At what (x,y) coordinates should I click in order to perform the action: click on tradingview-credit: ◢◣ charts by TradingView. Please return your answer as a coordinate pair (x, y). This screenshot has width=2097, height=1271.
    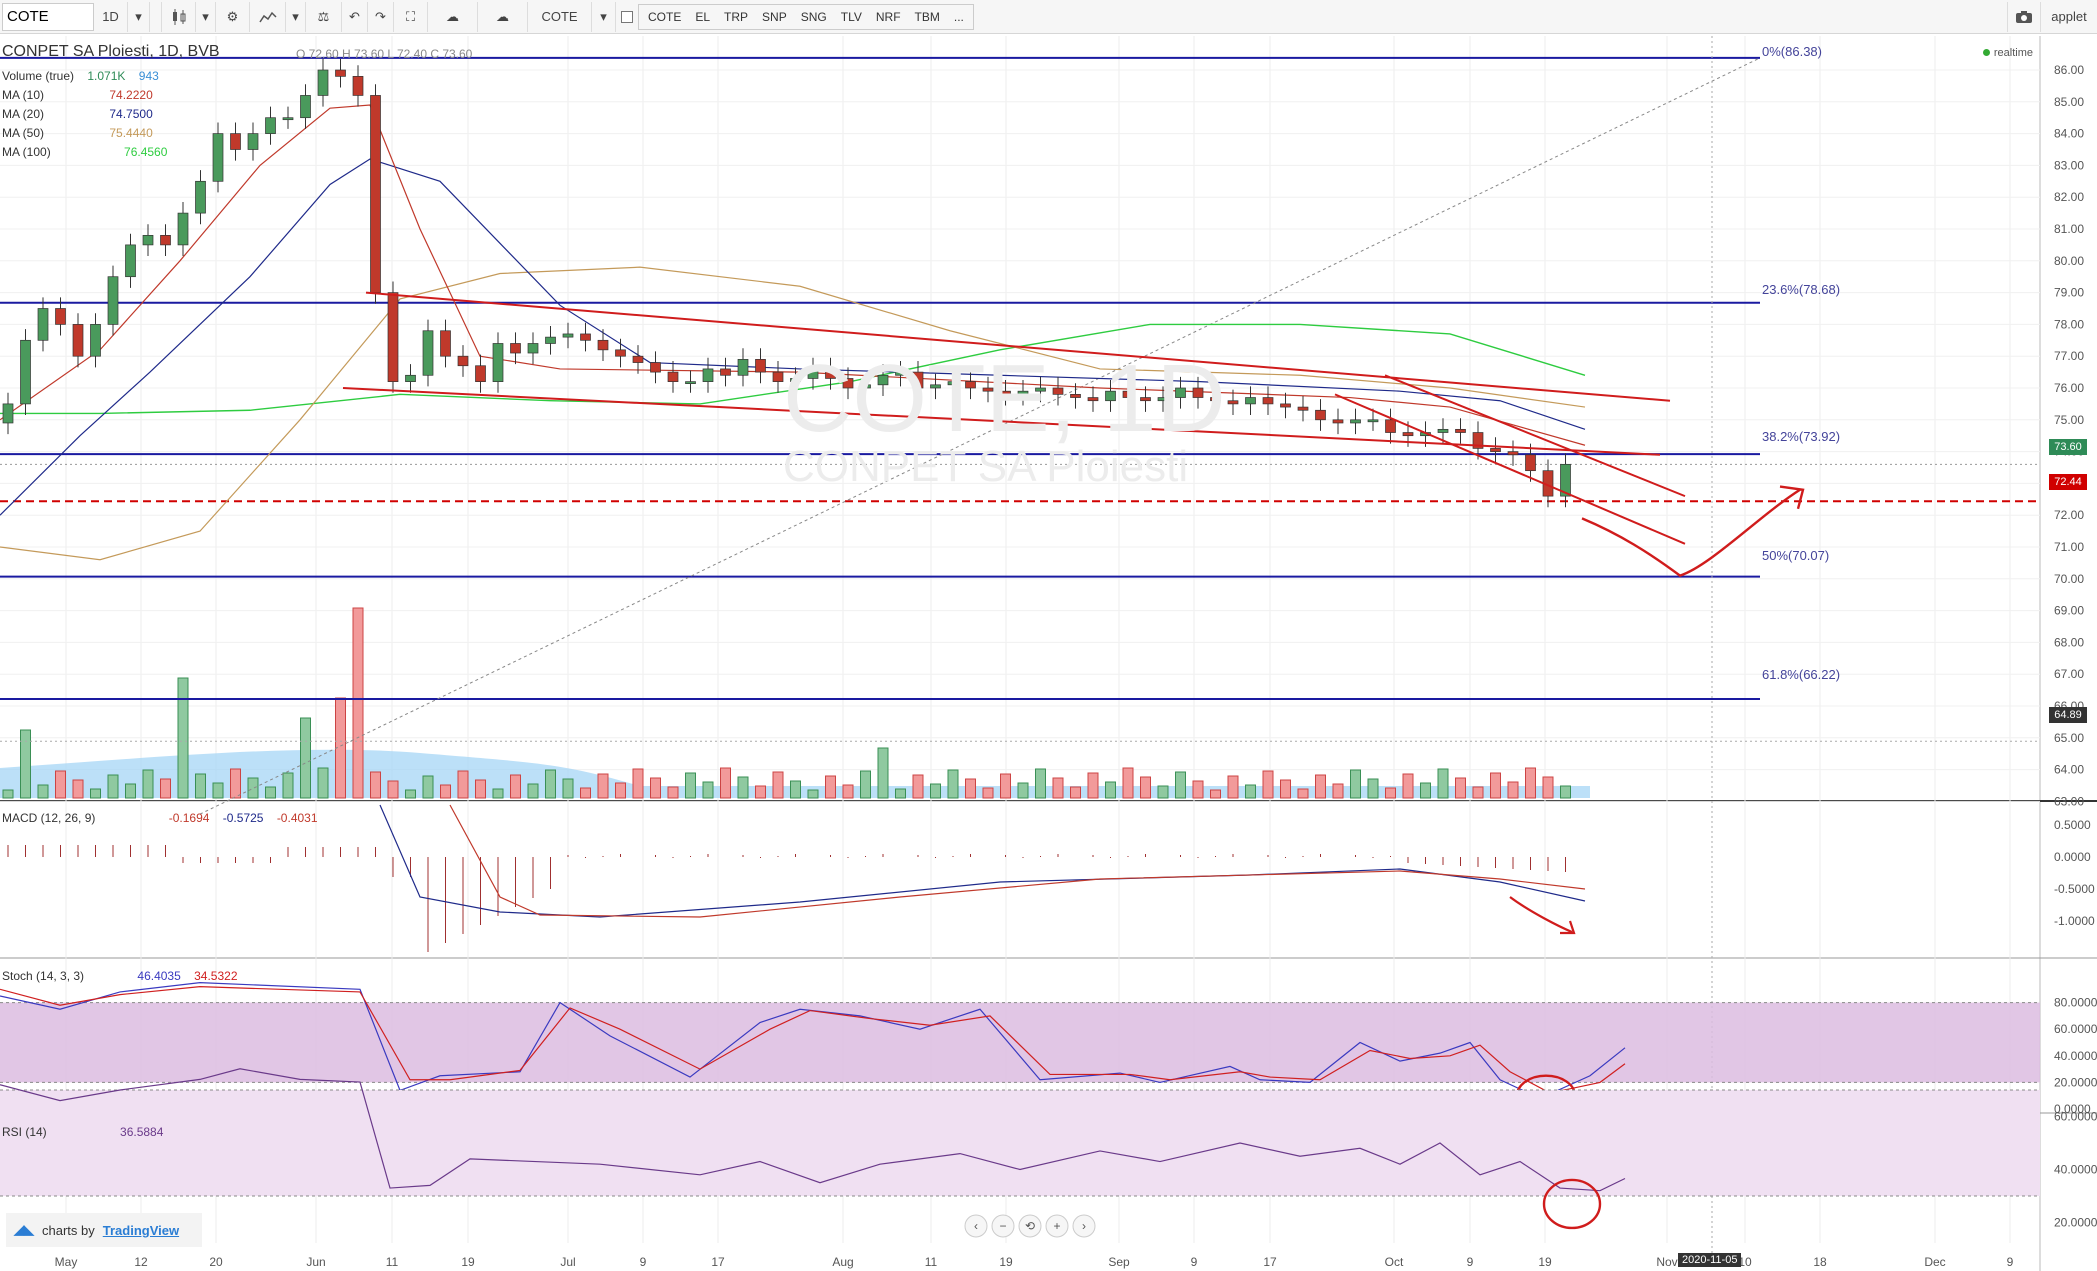
    Looking at the image, I should click on (104, 1230).